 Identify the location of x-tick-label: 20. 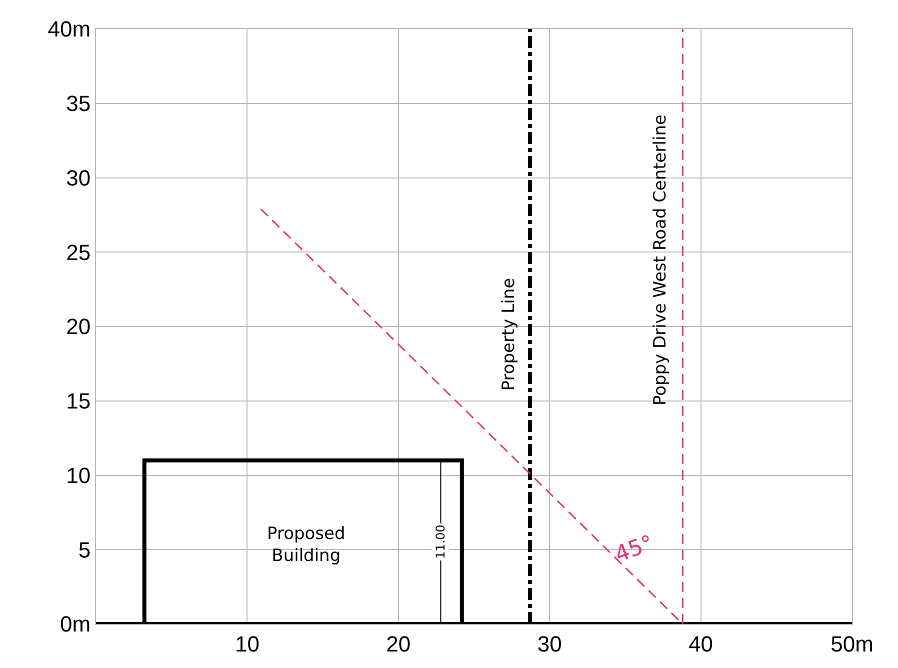
(398, 643).